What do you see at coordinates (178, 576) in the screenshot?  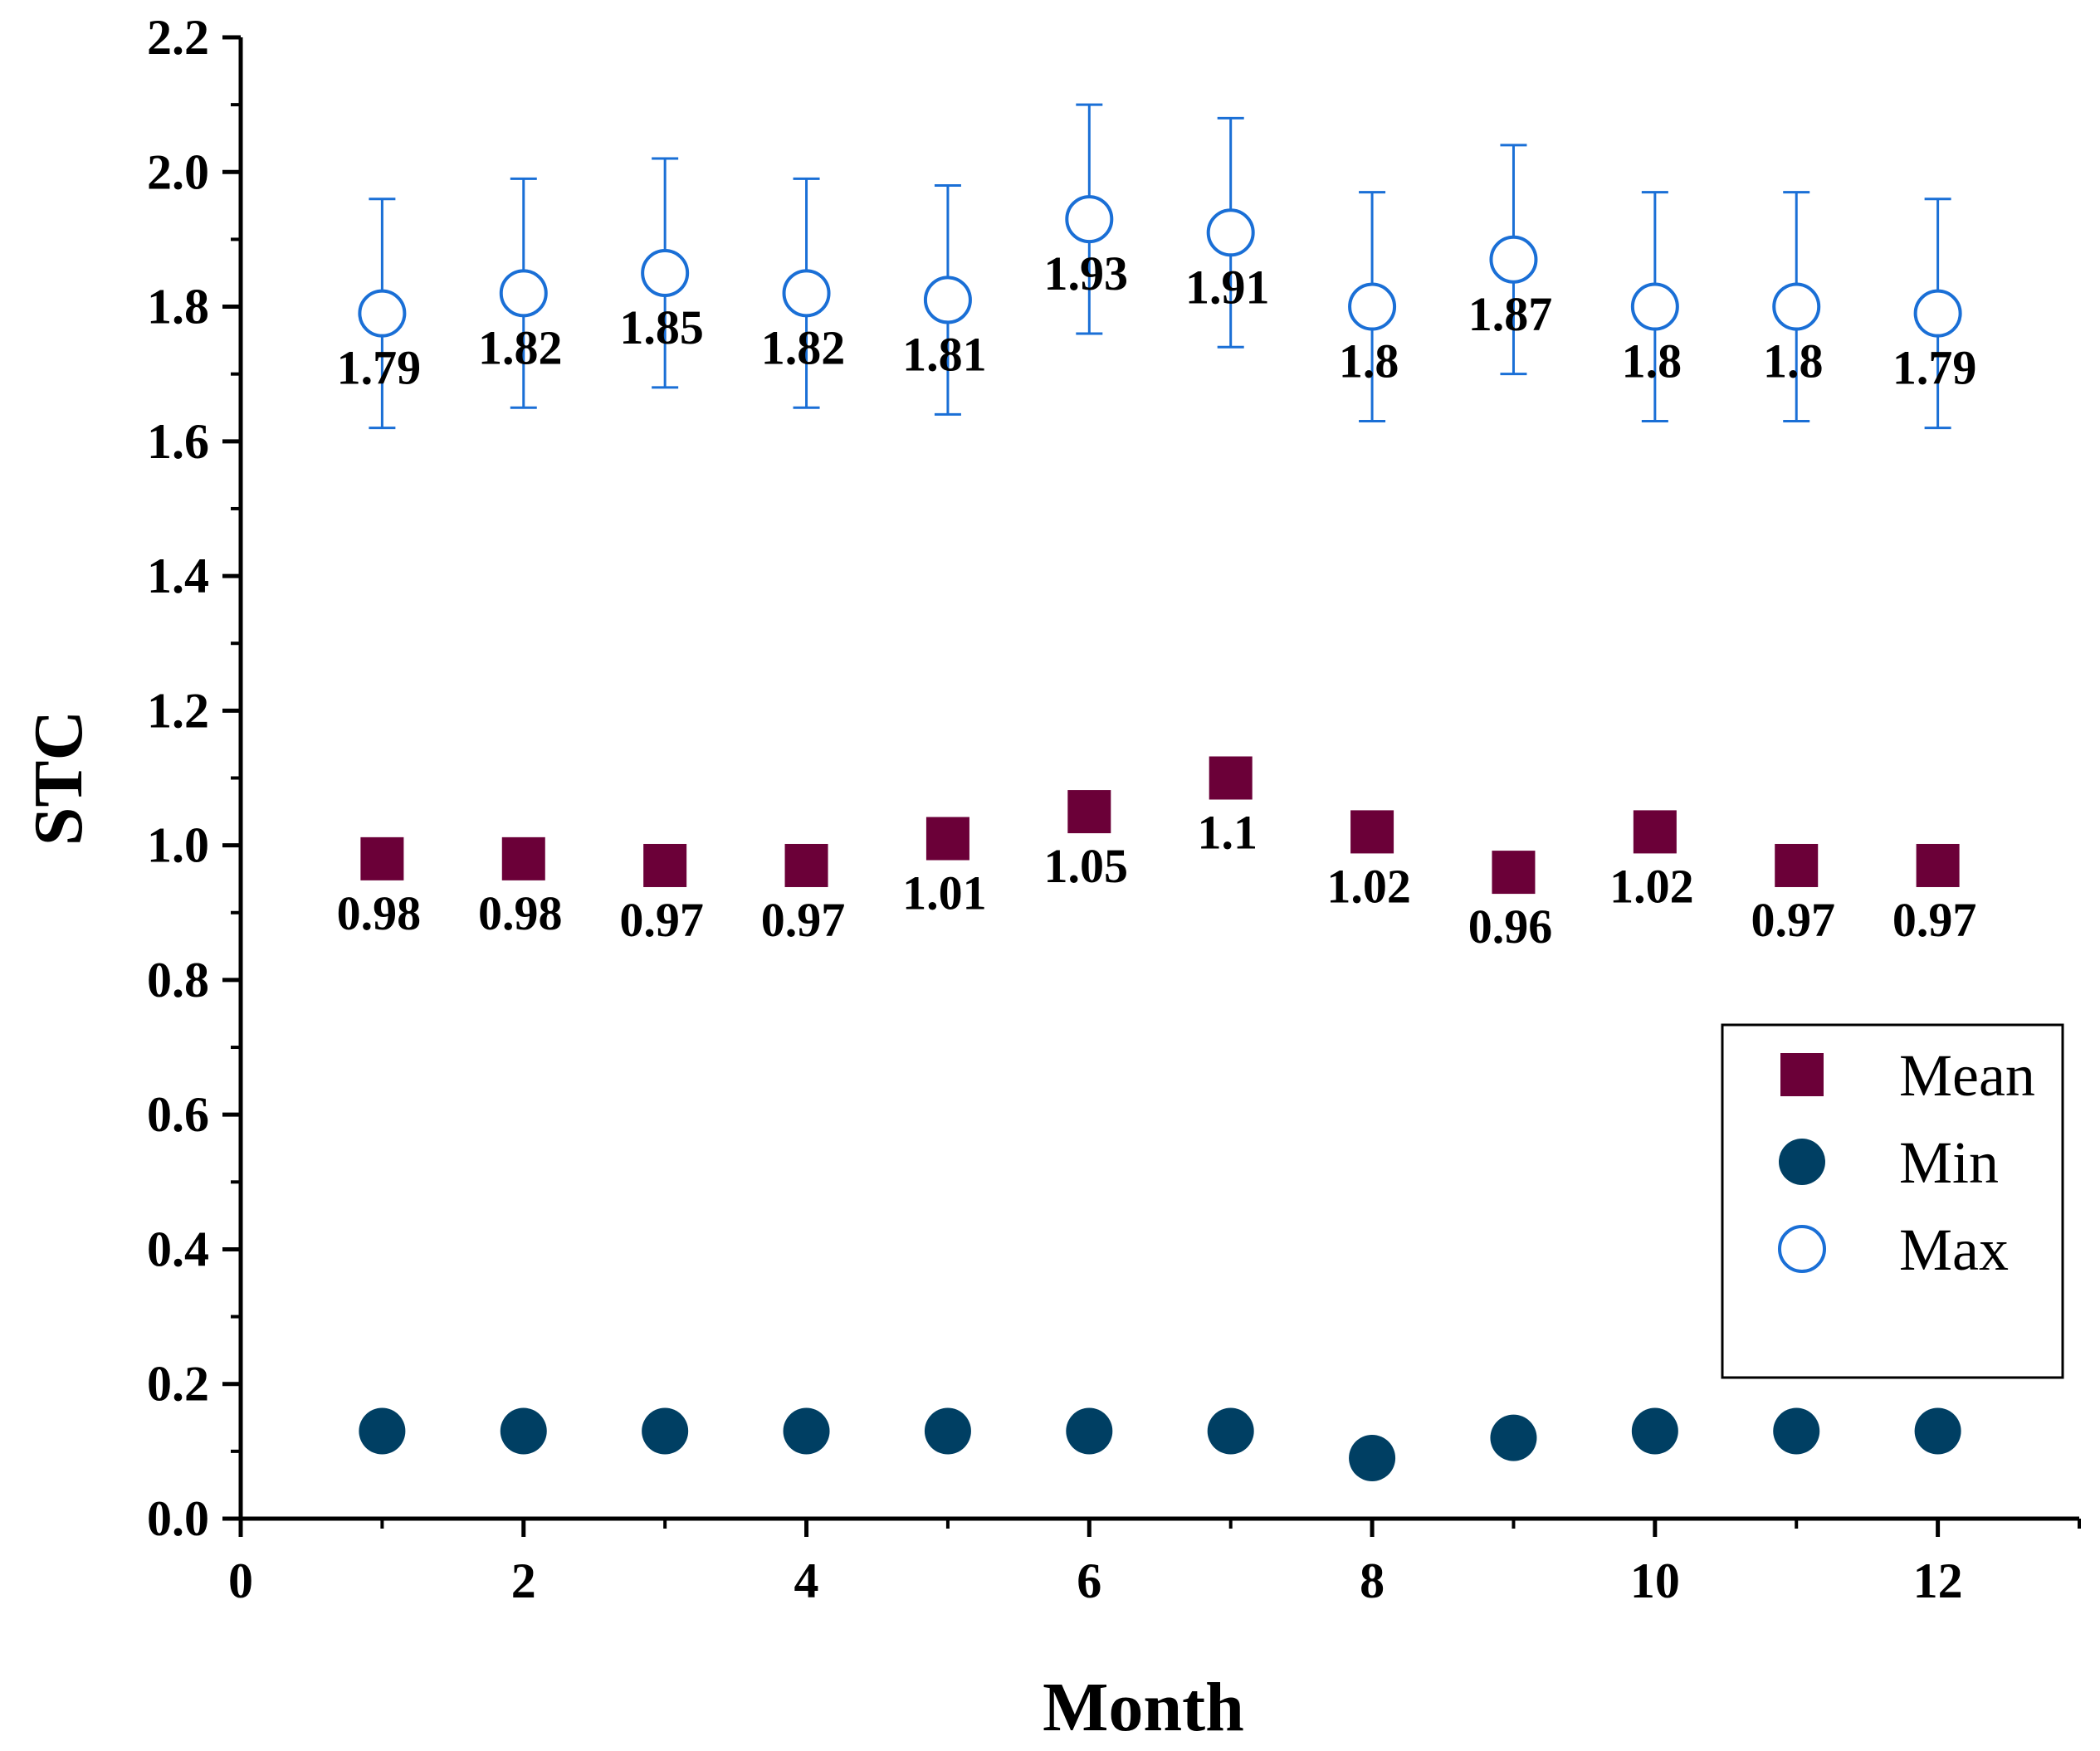 I see `y-tick-label: 1.4` at bounding box center [178, 576].